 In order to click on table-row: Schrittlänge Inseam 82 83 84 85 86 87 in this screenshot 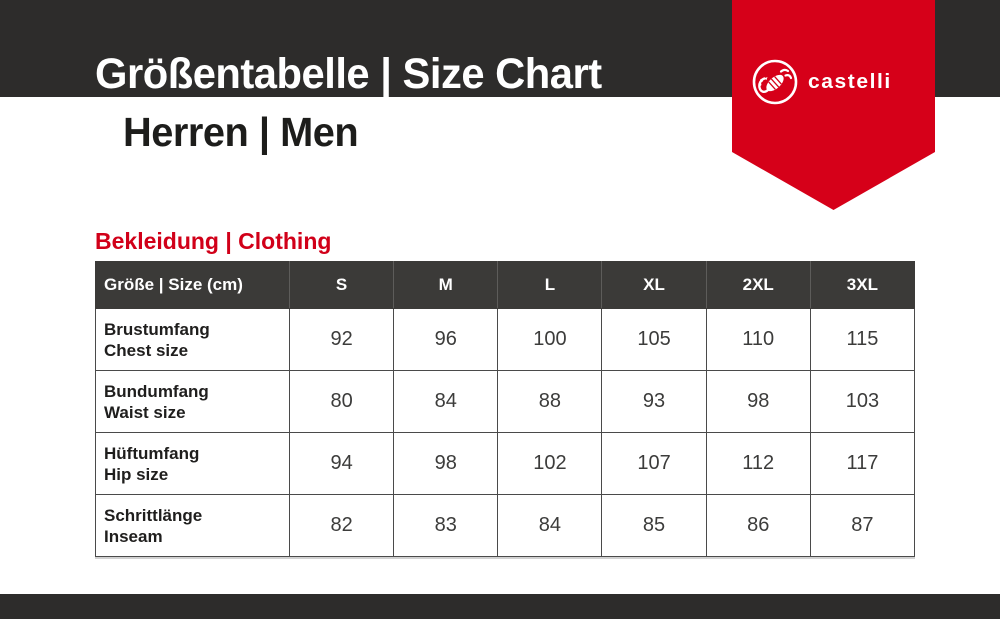, I will do `click(505, 525)`.